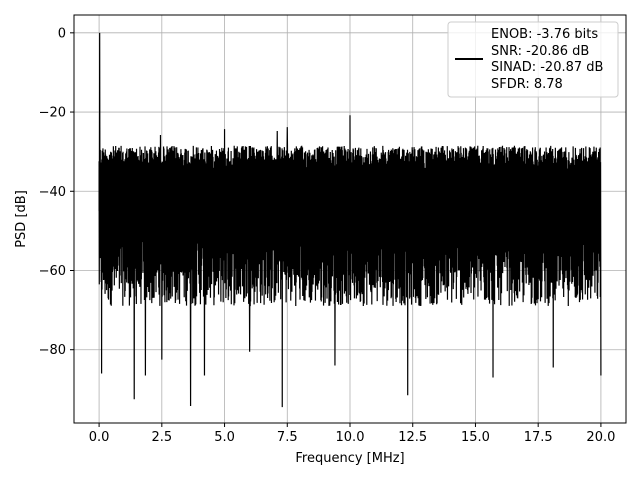  I want to click on y-tick-label: −80, so click(52, 350).